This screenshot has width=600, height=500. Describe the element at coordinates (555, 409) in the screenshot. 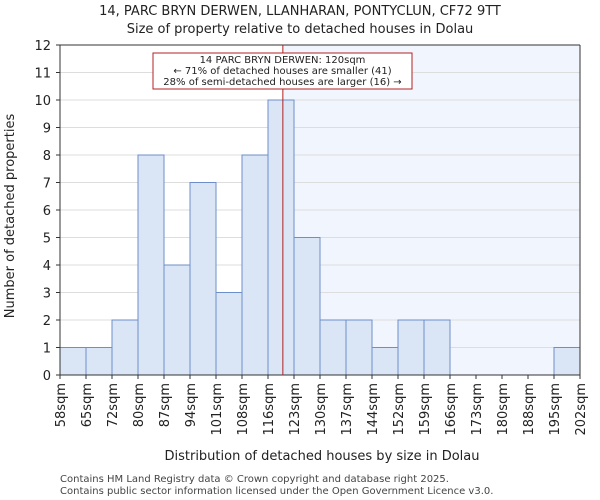

I see `x-tick-label: 195sqm` at that location.